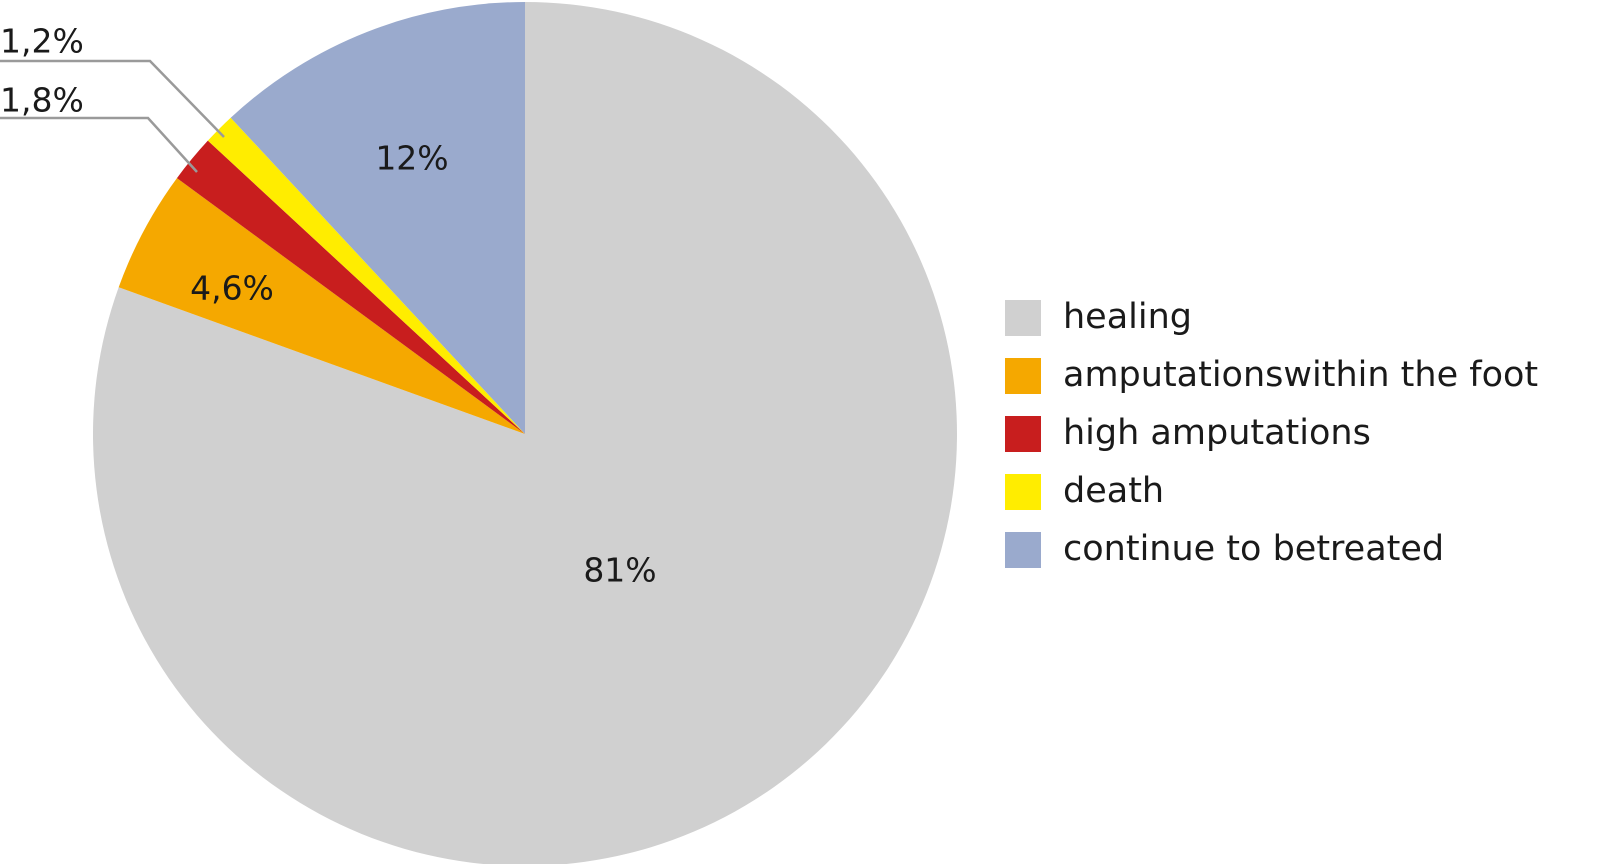 This screenshot has height=864, width=1599. Describe the element at coordinates (1023, 318) in the screenshot. I see `legend-swatch-healing` at that location.